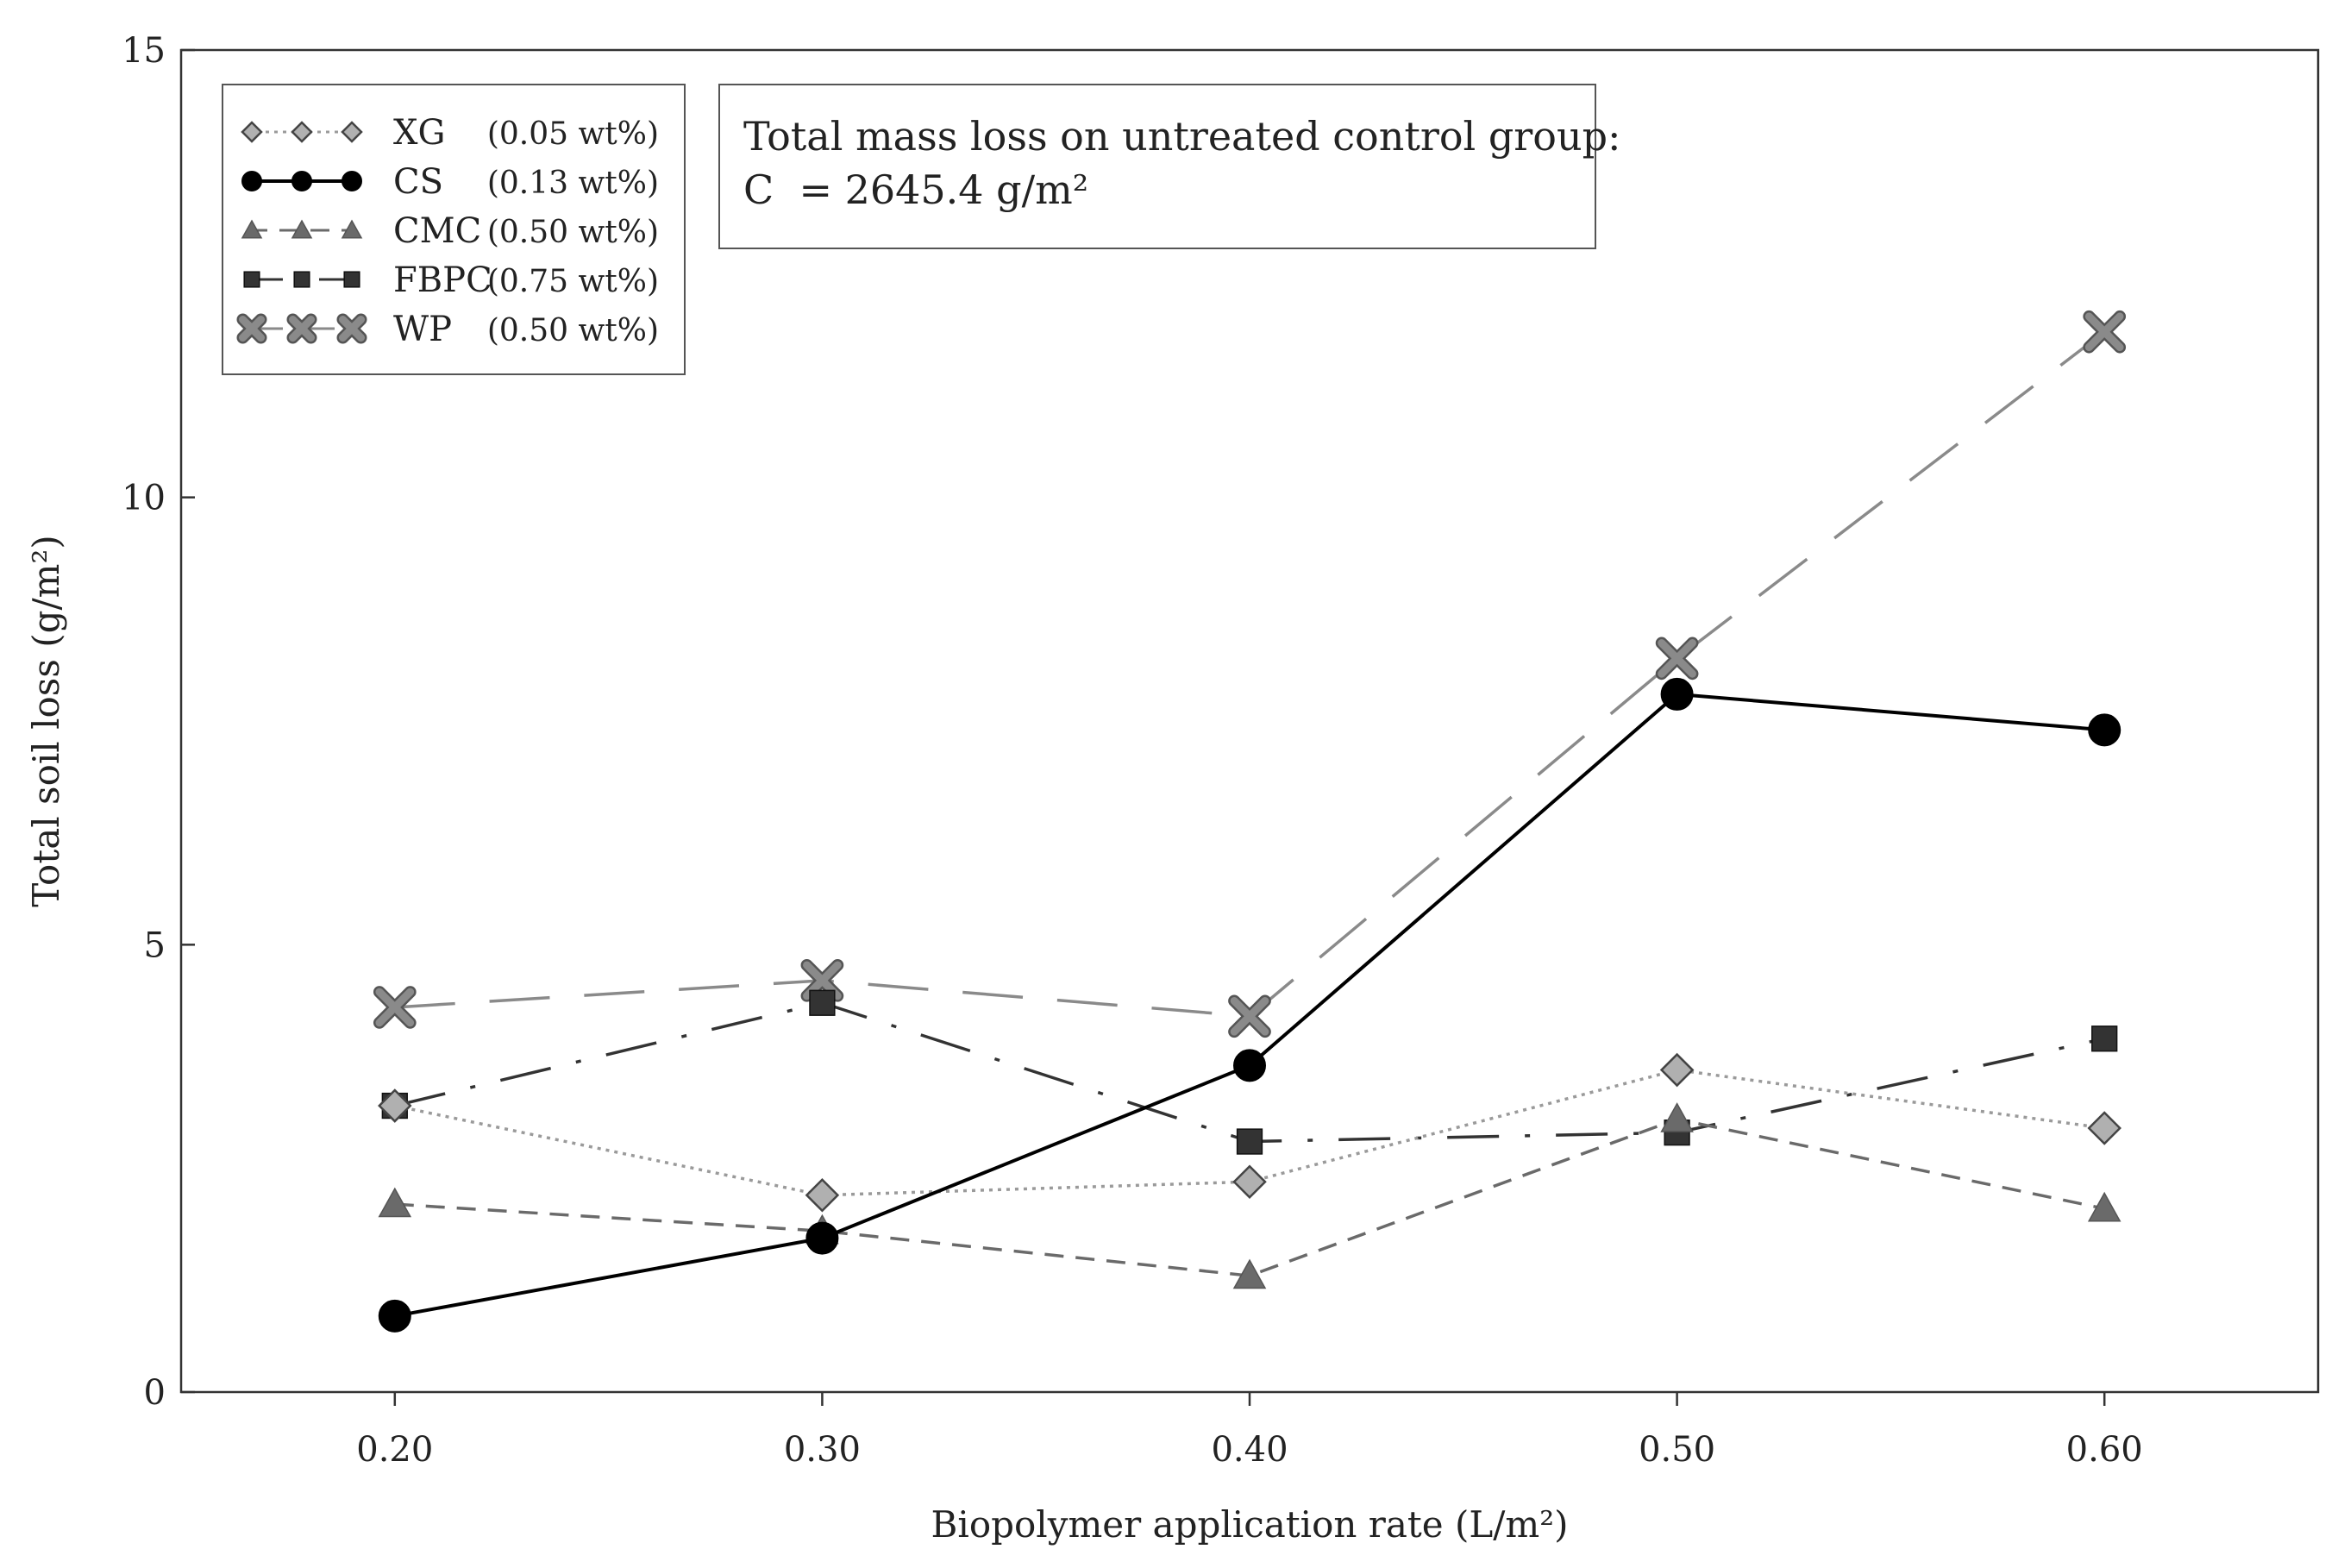 The width and height of the screenshot is (2344, 1568). Describe the element at coordinates (1677, 1450) in the screenshot. I see `x-tick-label: 0.50` at that location.